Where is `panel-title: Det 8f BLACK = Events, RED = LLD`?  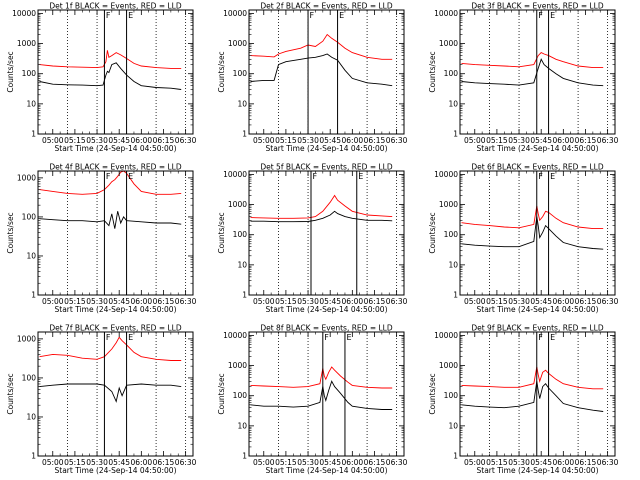 panel-title: Det 8f BLACK = Events, RED = LLD is located at coordinates (326, 328).